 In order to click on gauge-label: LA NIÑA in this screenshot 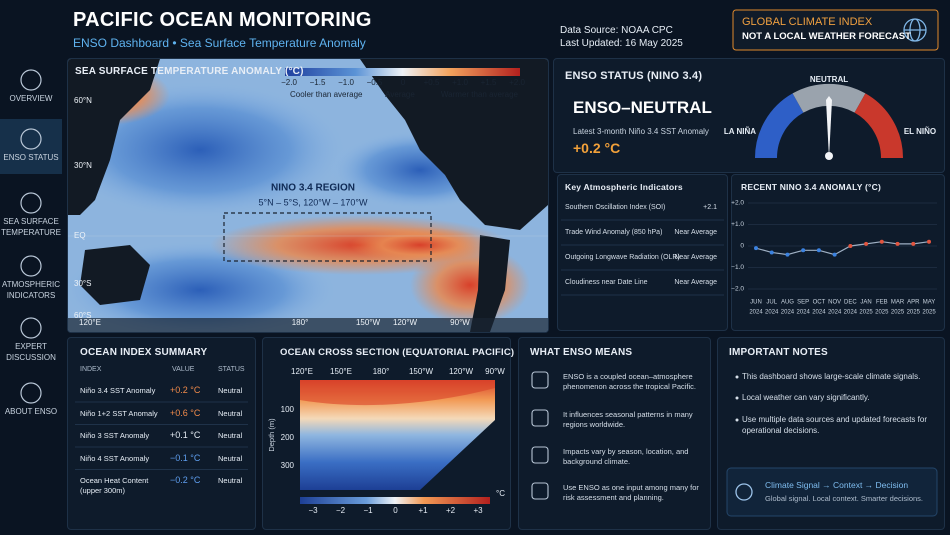, I will do `click(740, 131)`.